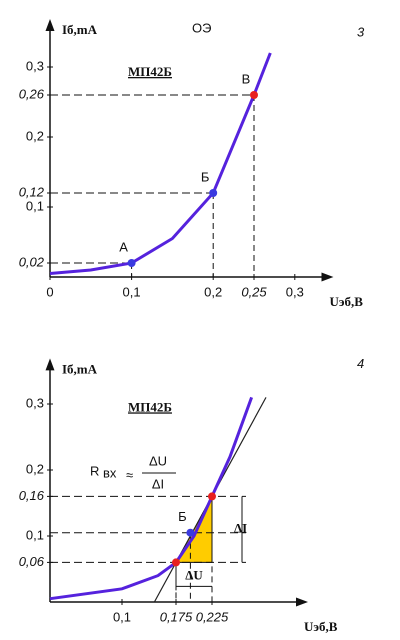 The width and height of the screenshot is (400, 640). I want to click on x-tick-label: 0,3, so click(295, 291).